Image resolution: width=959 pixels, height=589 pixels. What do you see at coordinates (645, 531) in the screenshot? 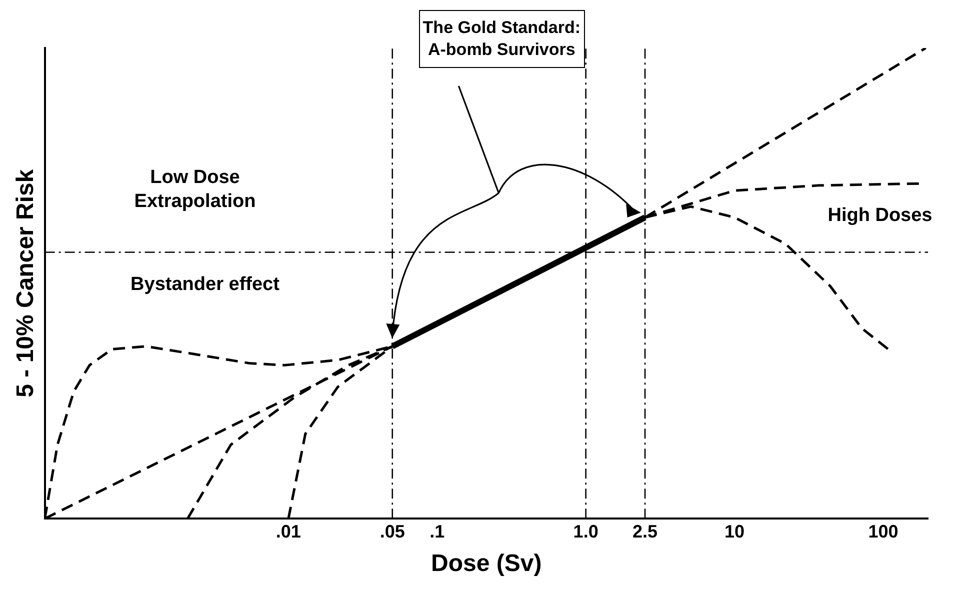
I see `x-tick-label: 2.5` at bounding box center [645, 531].